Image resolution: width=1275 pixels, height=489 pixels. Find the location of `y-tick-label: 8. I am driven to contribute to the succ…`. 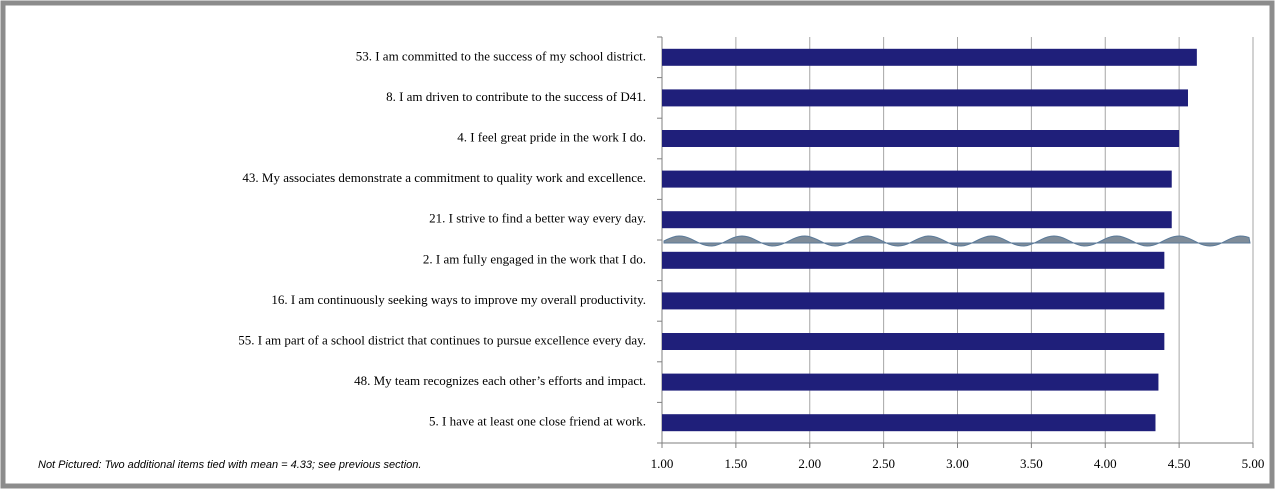

y-tick-label: 8. I am driven to contribute to the succ… is located at coordinates (516, 96).